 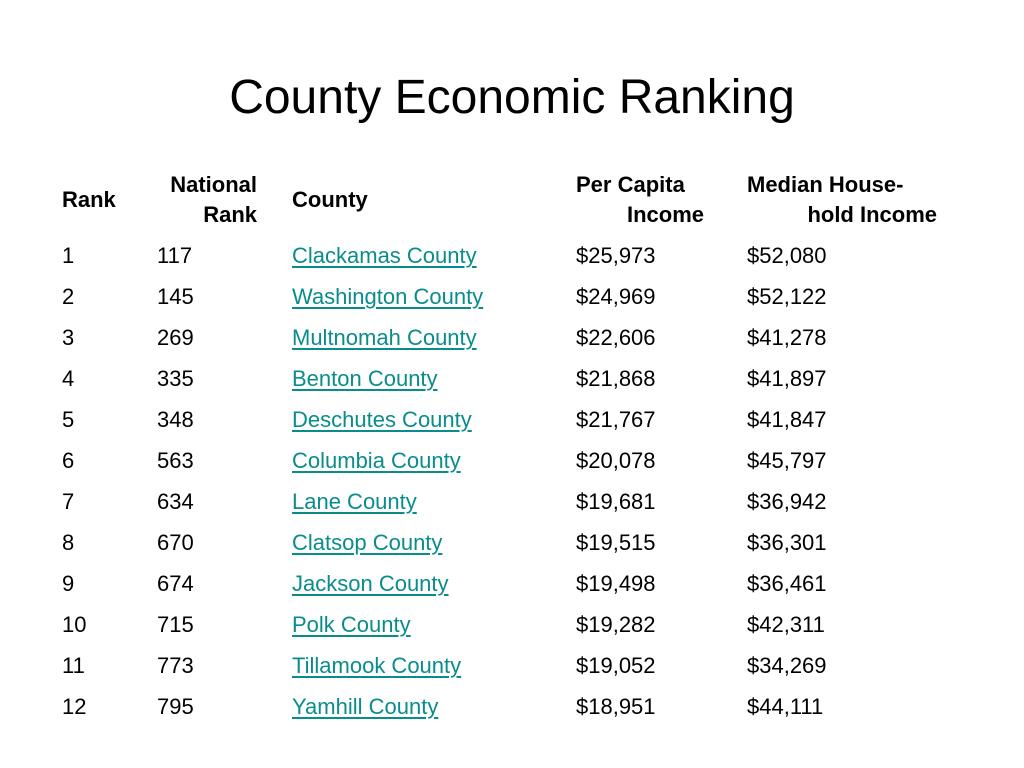 I want to click on national-rank-cell: 117, so click(x=175, y=255).